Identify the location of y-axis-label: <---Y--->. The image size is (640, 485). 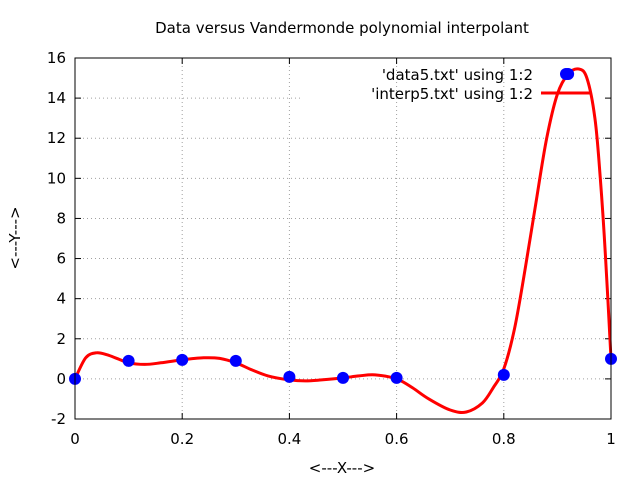
(15, 237).